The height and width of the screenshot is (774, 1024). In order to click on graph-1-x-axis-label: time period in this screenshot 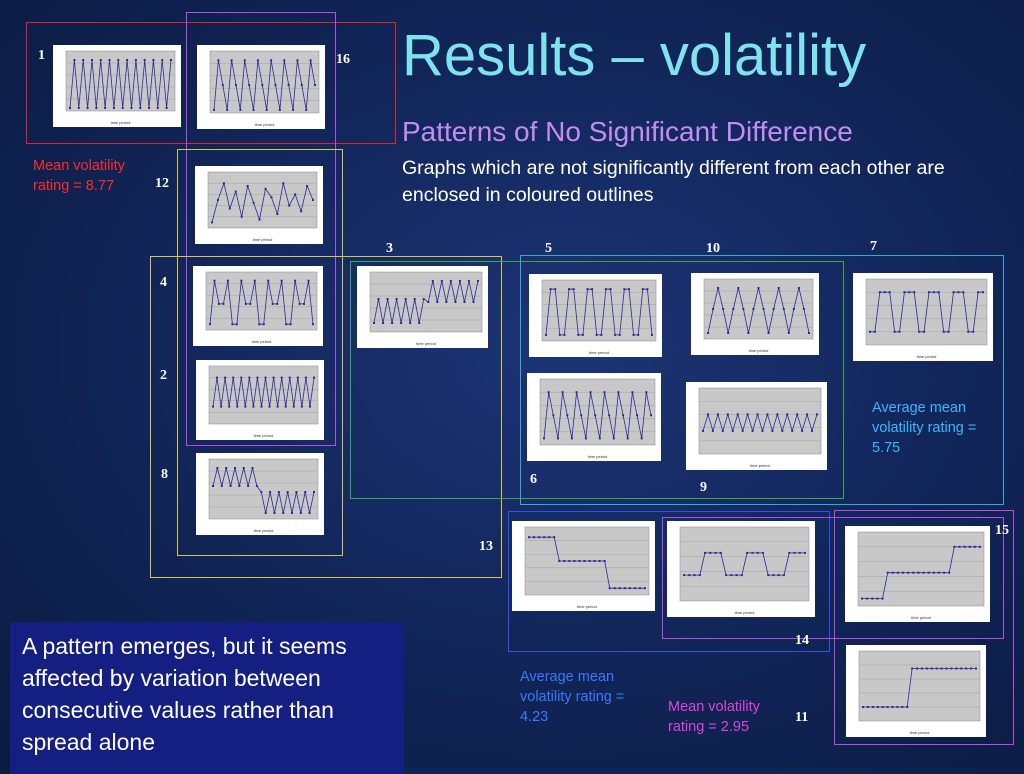, I will do `click(121, 122)`.